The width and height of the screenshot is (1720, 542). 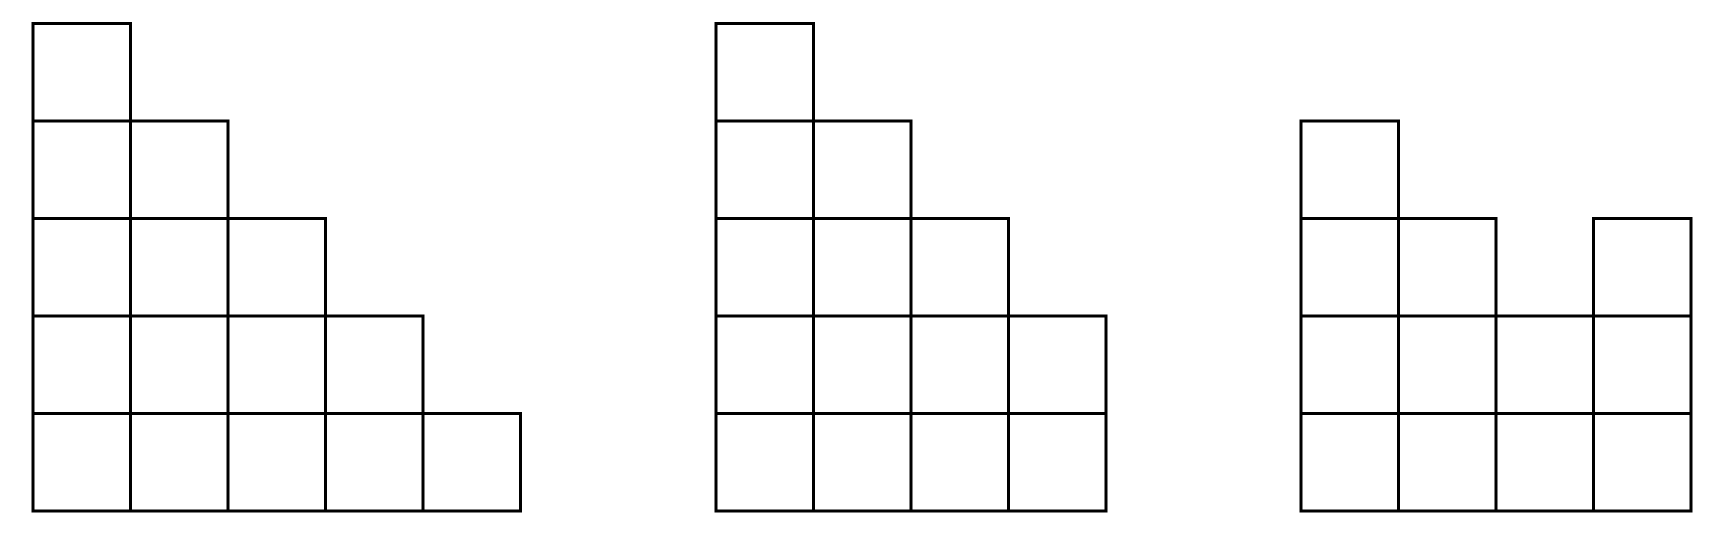 What do you see at coordinates (1057, 364) in the screenshot?
I see `box-cell-2-col4-row2` at bounding box center [1057, 364].